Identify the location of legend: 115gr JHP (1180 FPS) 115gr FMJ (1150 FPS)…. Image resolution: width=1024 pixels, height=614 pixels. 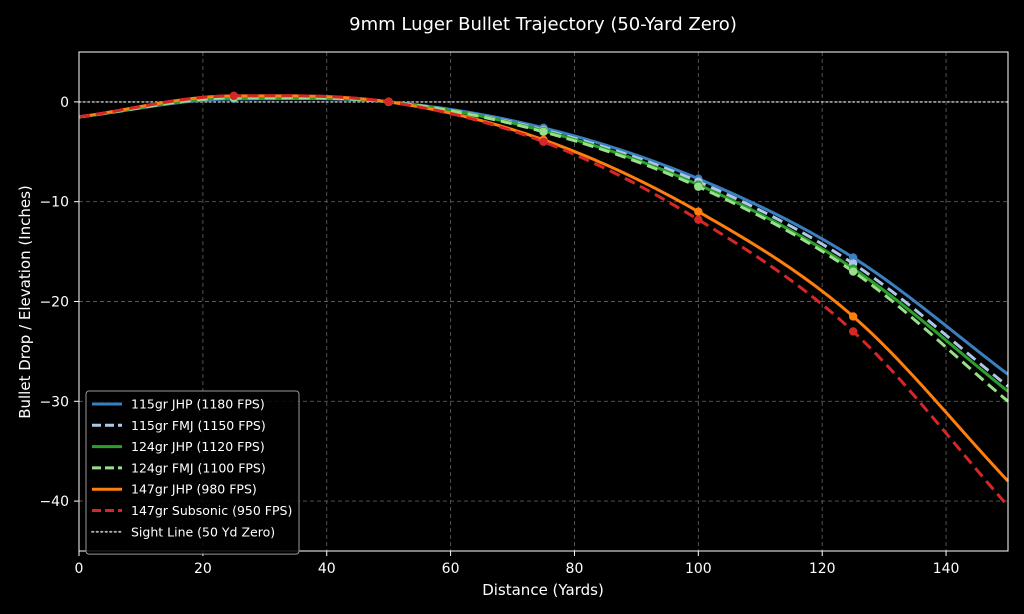
(192, 472).